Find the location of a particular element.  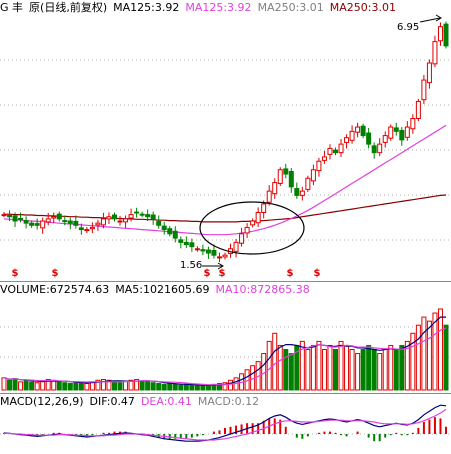

macd-panel: MACD(12,26,9) DIF:0.47 DEA:0.41 MACD:0.12 is located at coordinates (225, 424).